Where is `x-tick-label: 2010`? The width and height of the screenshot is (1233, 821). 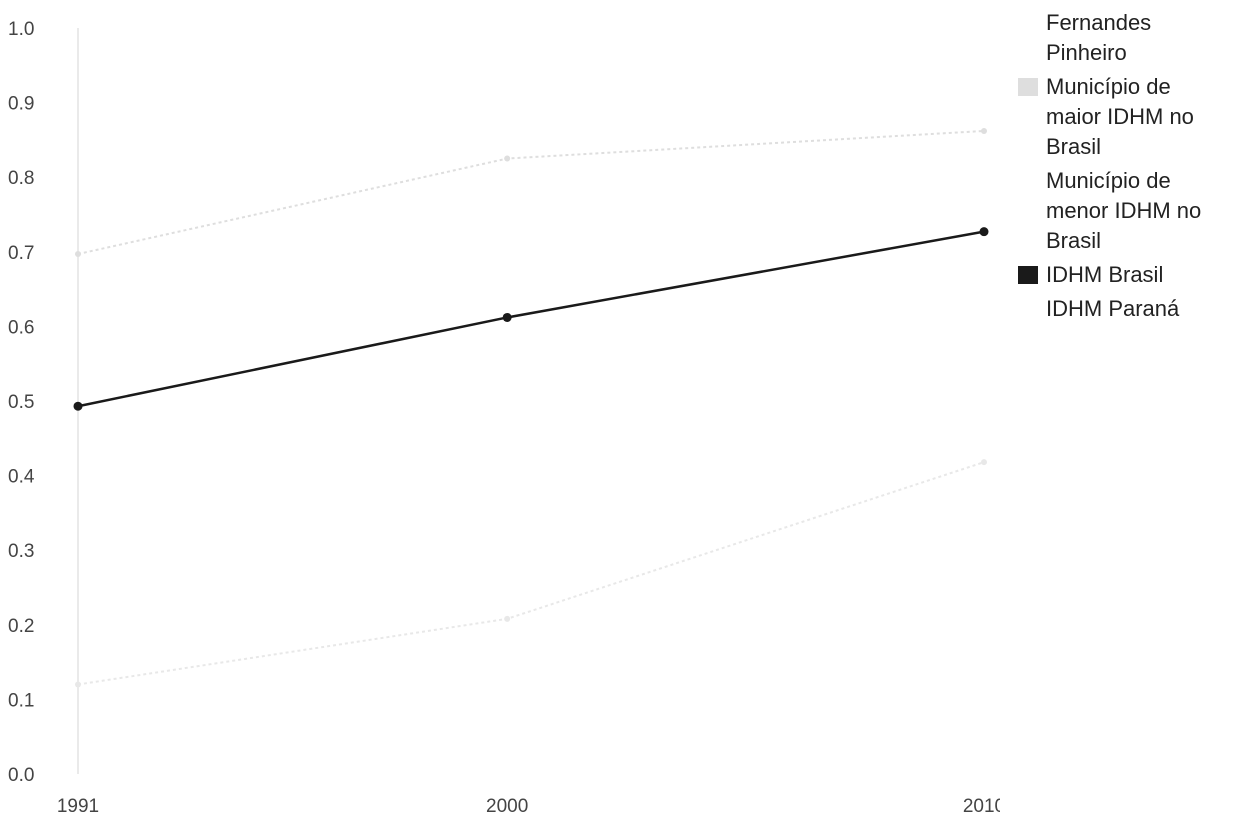 x-tick-label: 2010 is located at coordinates (981, 806).